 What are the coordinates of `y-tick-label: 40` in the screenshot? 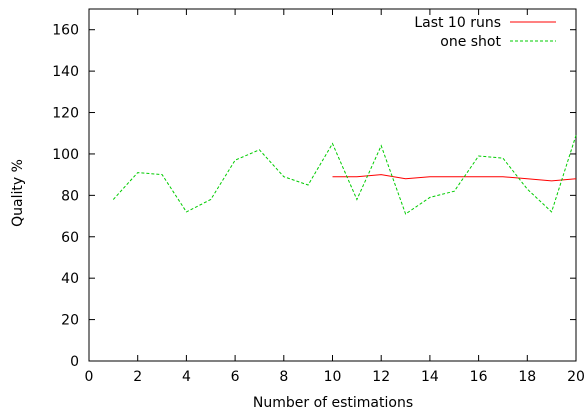 It's located at (70, 279).